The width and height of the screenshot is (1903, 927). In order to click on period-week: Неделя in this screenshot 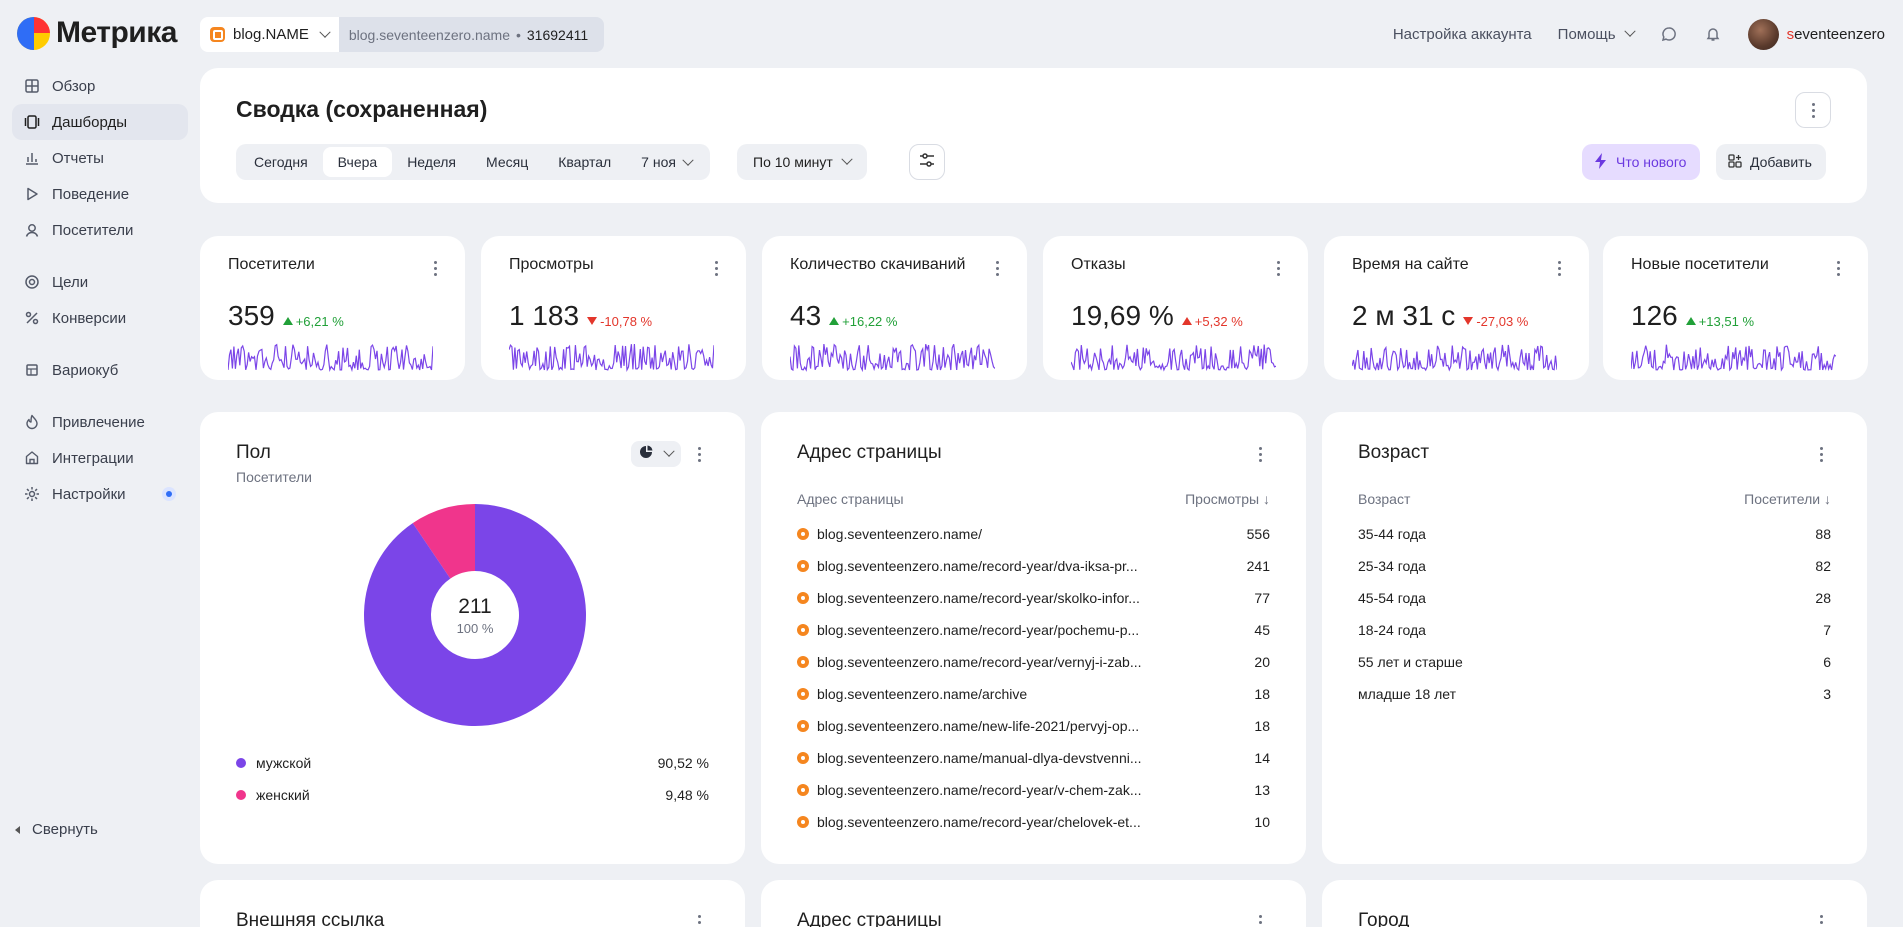, I will do `click(432, 162)`.